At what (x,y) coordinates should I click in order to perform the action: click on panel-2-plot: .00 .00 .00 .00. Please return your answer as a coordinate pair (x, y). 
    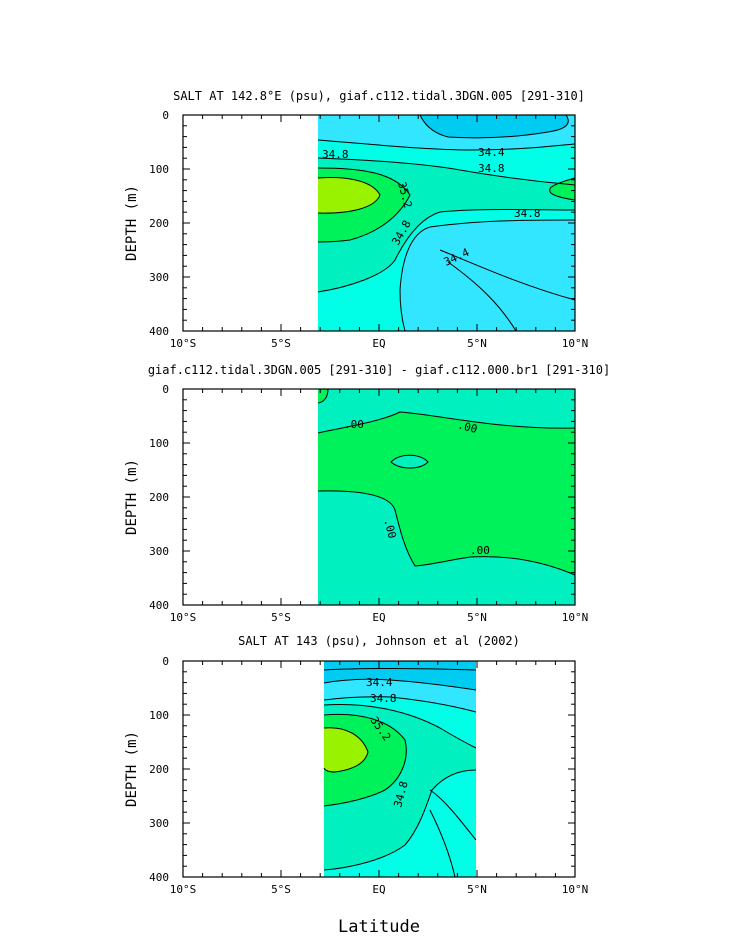
    Looking at the image, I should click on (446, 496).